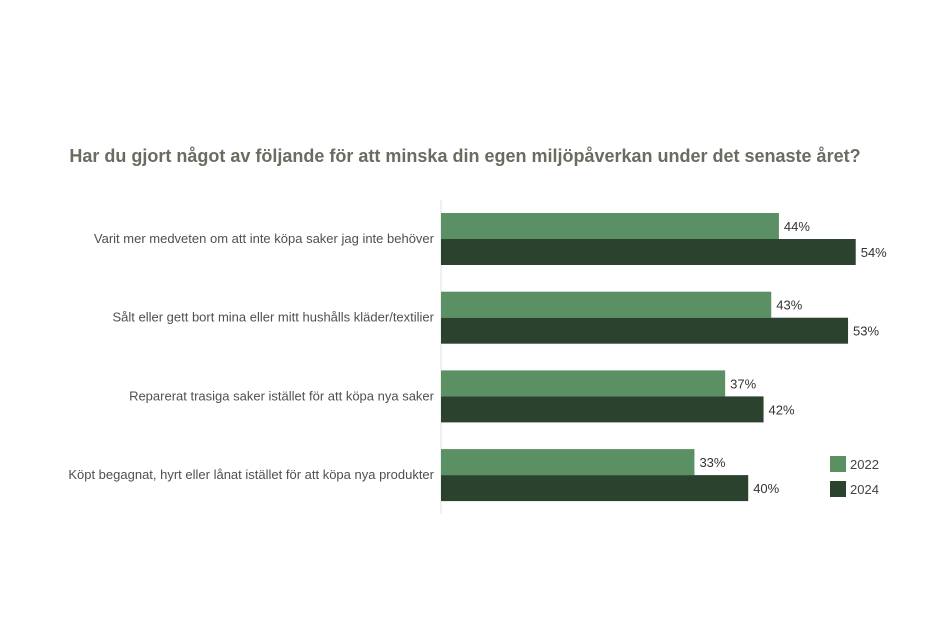 The image size is (936, 624). Describe the element at coordinates (854, 476) in the screenshot. I see `legend: 2022 2024` at that location.